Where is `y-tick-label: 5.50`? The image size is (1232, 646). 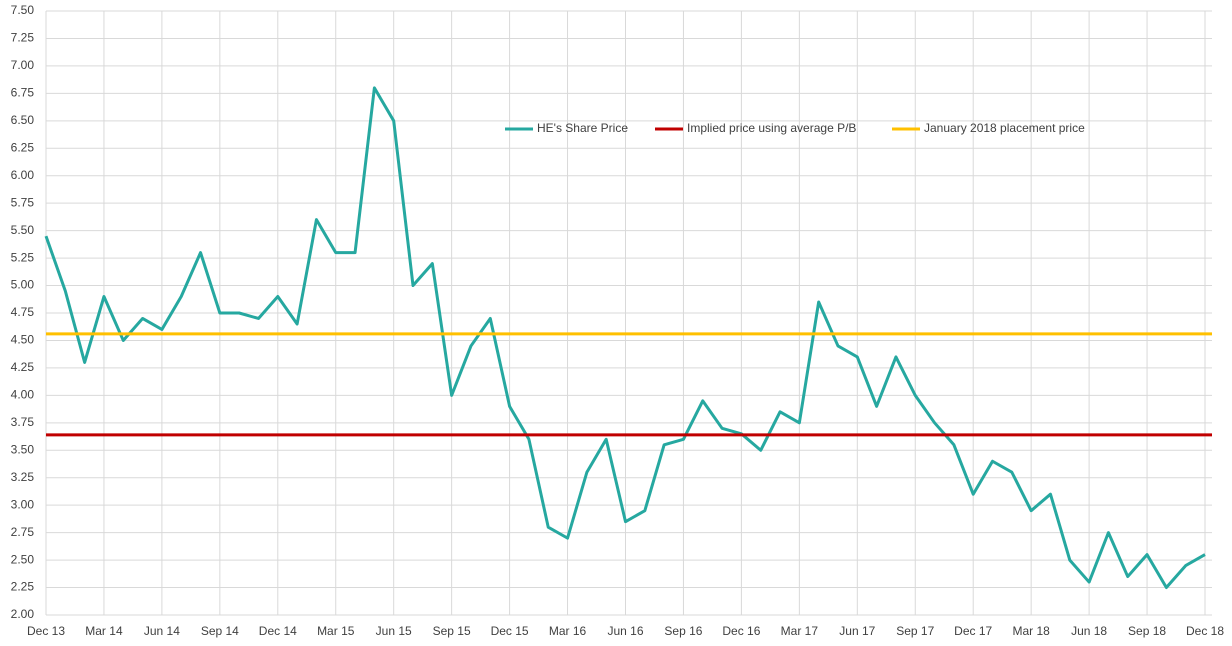 y-tick-label: 5.50 is located at coordinates (23, 230).